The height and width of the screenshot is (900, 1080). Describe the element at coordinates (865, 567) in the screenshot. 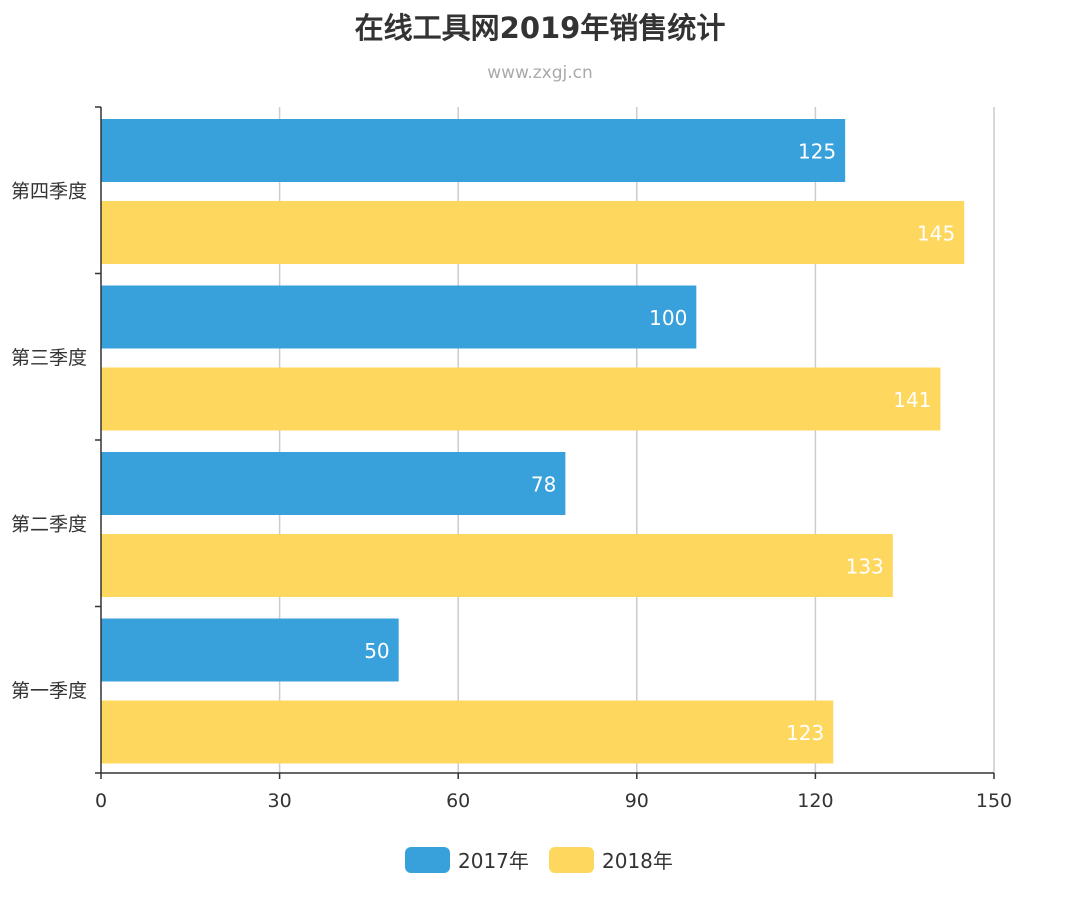

I see `data-label: 133` at that location.